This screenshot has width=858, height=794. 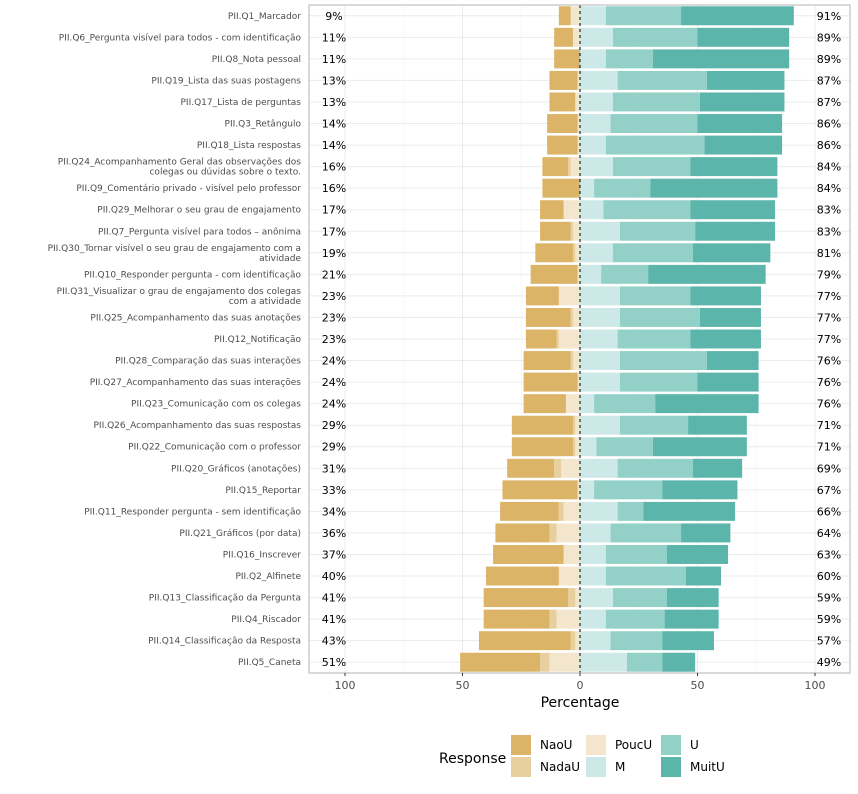 I want to click on neg-percent-label: 11%, so click(x=334, y=59).